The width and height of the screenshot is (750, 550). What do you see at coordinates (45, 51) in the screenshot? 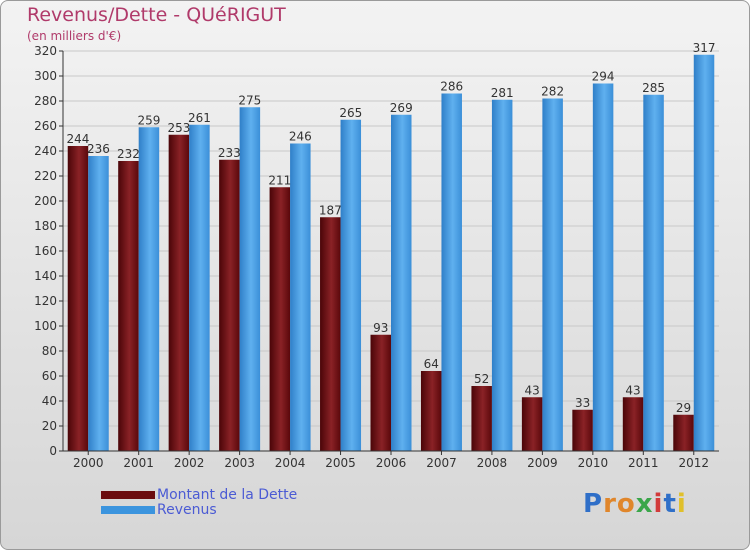
I see `y-tick-label: 320` at bounding box center [45, 51].